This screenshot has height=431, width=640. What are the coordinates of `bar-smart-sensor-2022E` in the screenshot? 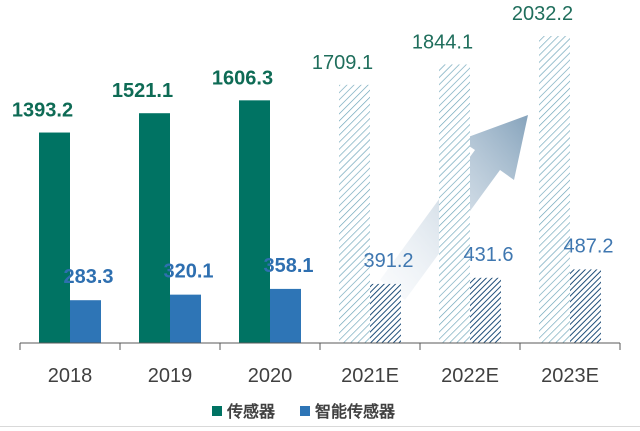 It's located at (485, 310).